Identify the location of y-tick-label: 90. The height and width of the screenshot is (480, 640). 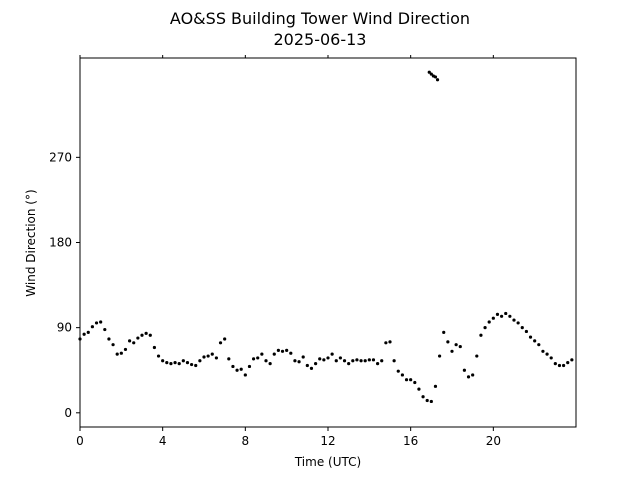
(64, 328).